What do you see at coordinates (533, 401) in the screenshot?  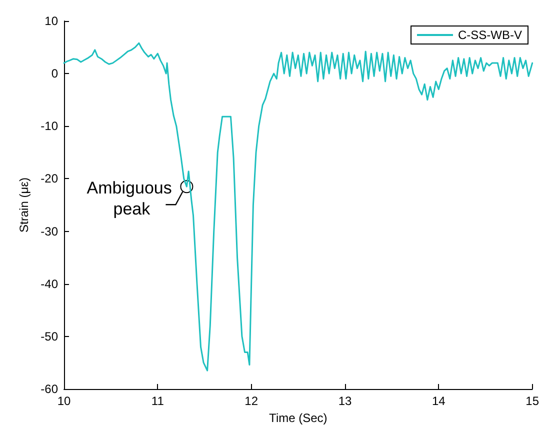 I see `x-tick-label: 15` at bounding box center [533, 401].